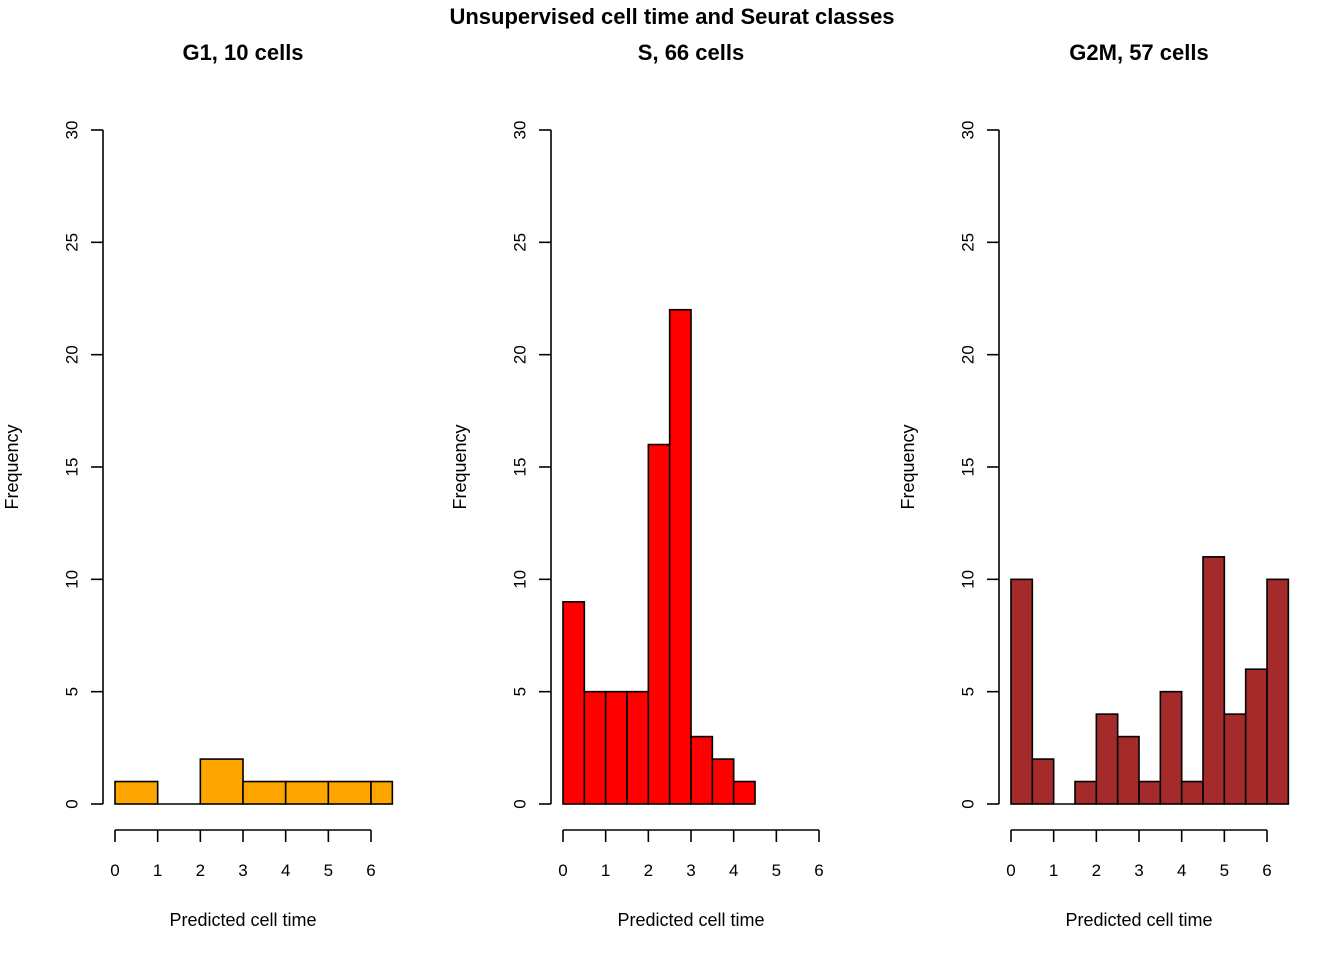  I want to click on panel-title: G1, 10 cells, so click(242, 52).